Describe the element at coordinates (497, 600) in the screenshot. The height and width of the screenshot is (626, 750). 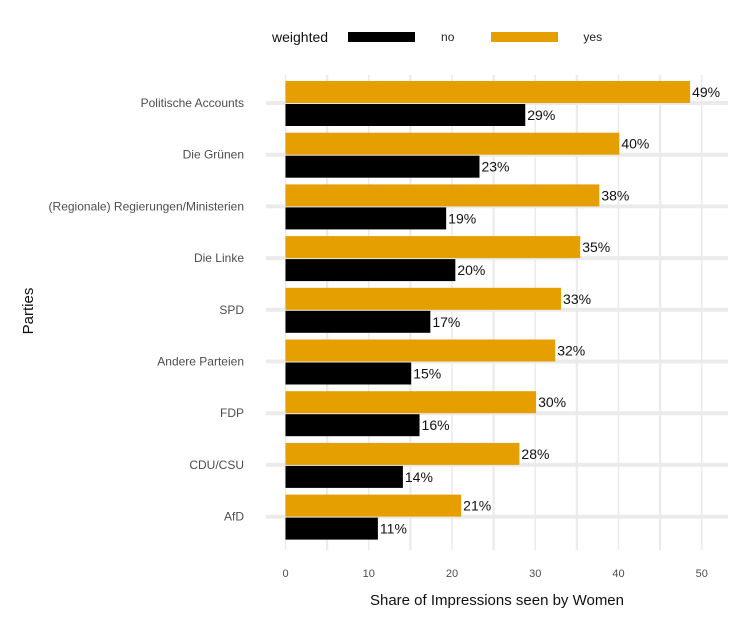
I see `x-axis-title: Share of Impressions seen by Women` at that location.